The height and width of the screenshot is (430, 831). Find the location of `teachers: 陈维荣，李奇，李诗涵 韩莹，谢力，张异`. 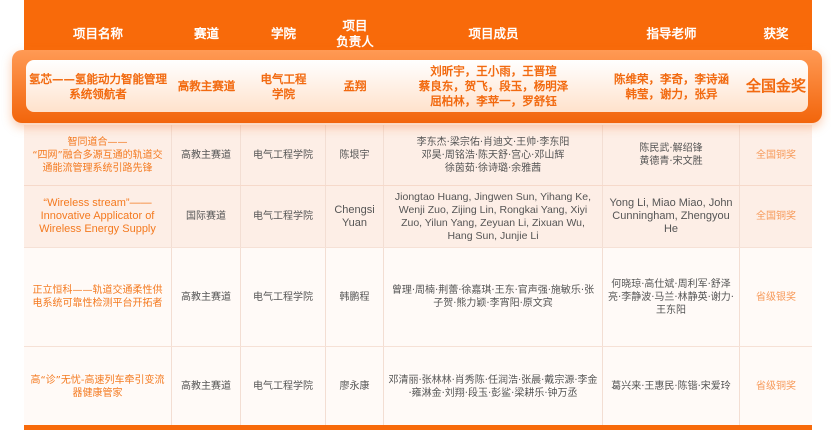

teachers: 陈维荣，李奇，李诗涵 韩莹，谢力，张异 is located at coordinates (671, 86).